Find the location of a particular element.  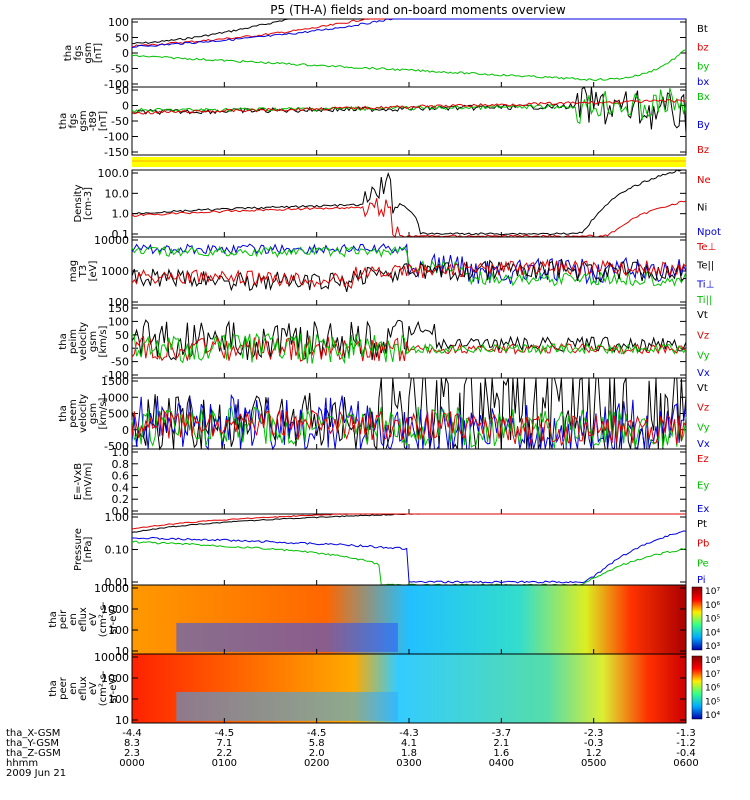

fgs-frame is located at coordinates (409, 53).